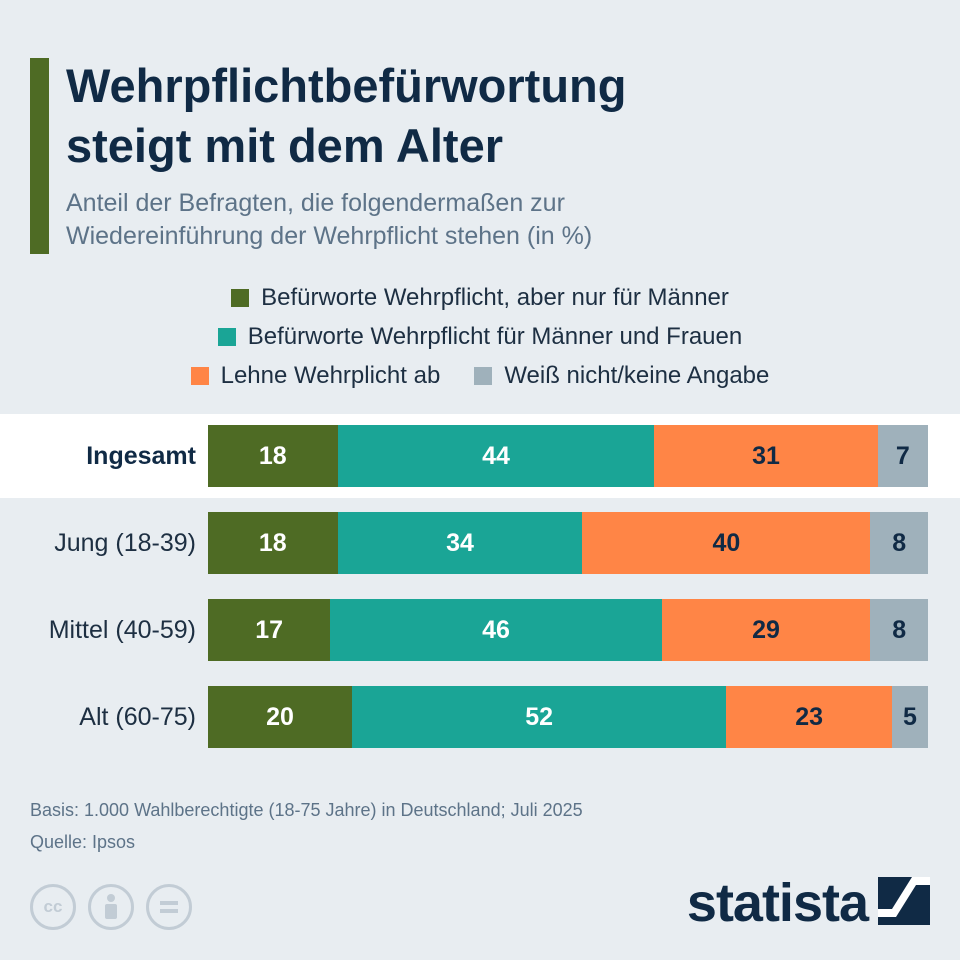 The width and height of the screenshot is (960, 960). Describe the element at coordinates (39, 156) in the screenshot. I see `title-accent-bar` at that location.